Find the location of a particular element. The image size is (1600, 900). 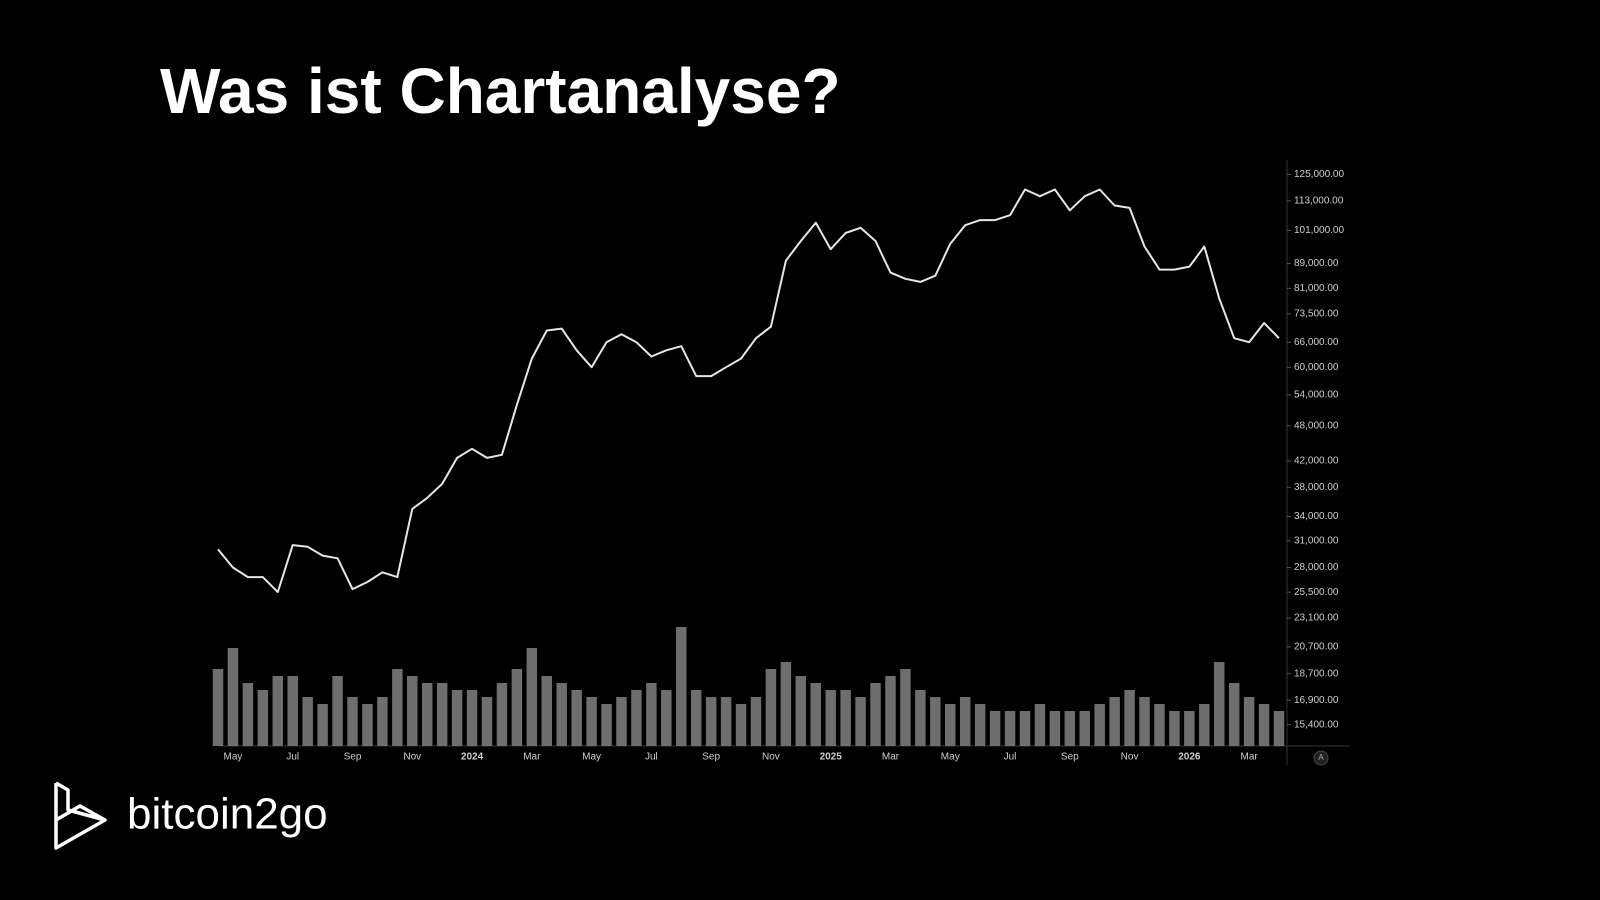

y-tick-label: 60,000.00 is located at coordinates (1316, 367).